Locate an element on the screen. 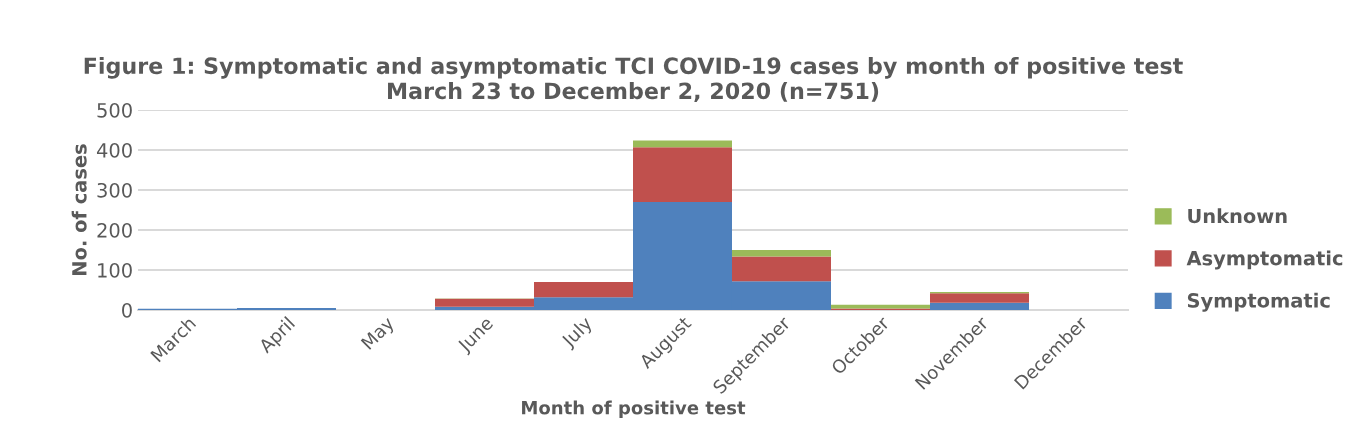 This screenshot has width=1366, height=443. y-axis-title: No. of cases is located at coordinates (79, 209).